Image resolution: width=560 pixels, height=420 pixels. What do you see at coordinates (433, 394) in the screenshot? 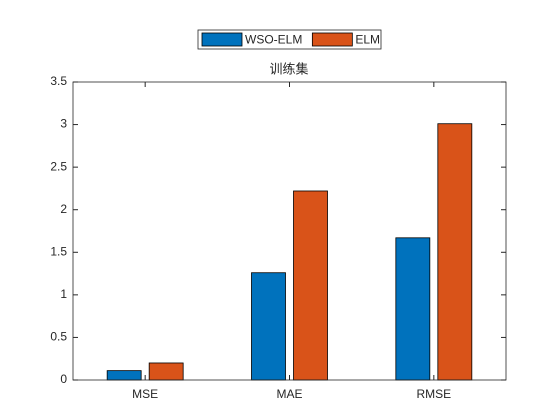
I see `x-tick-label: RMSE` at bounding box center [433, 394].